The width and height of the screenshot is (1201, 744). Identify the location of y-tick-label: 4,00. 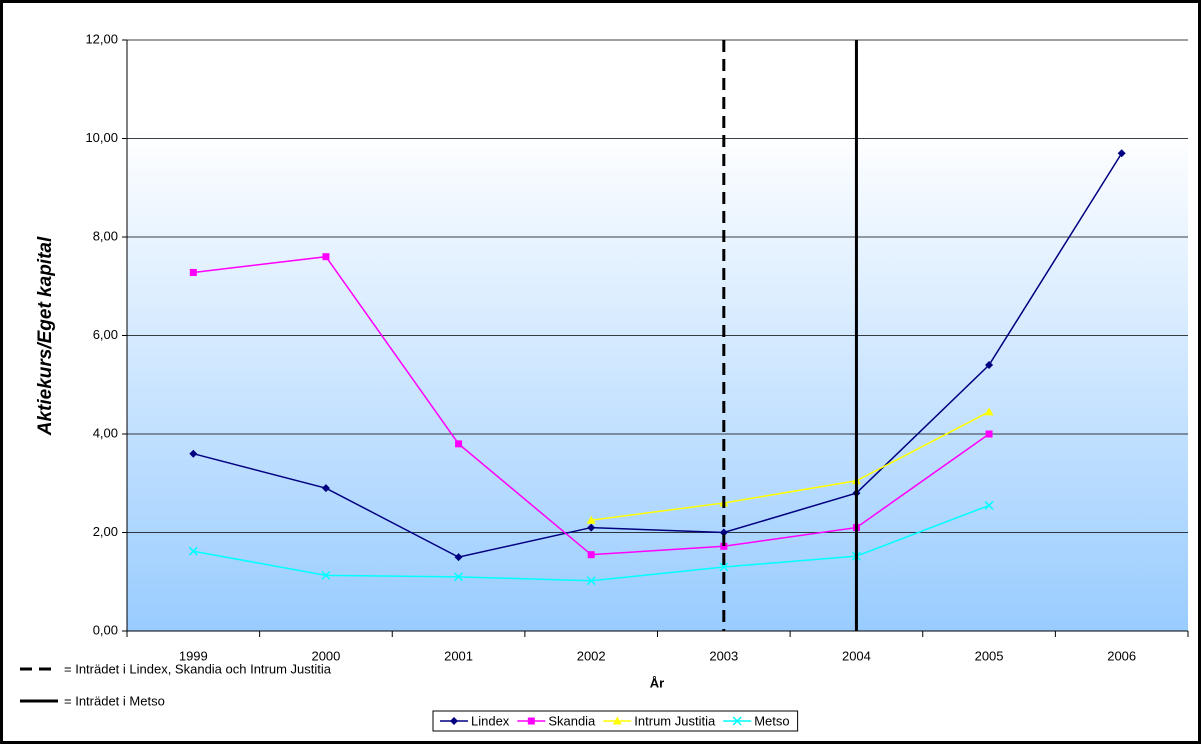
(105, 432).